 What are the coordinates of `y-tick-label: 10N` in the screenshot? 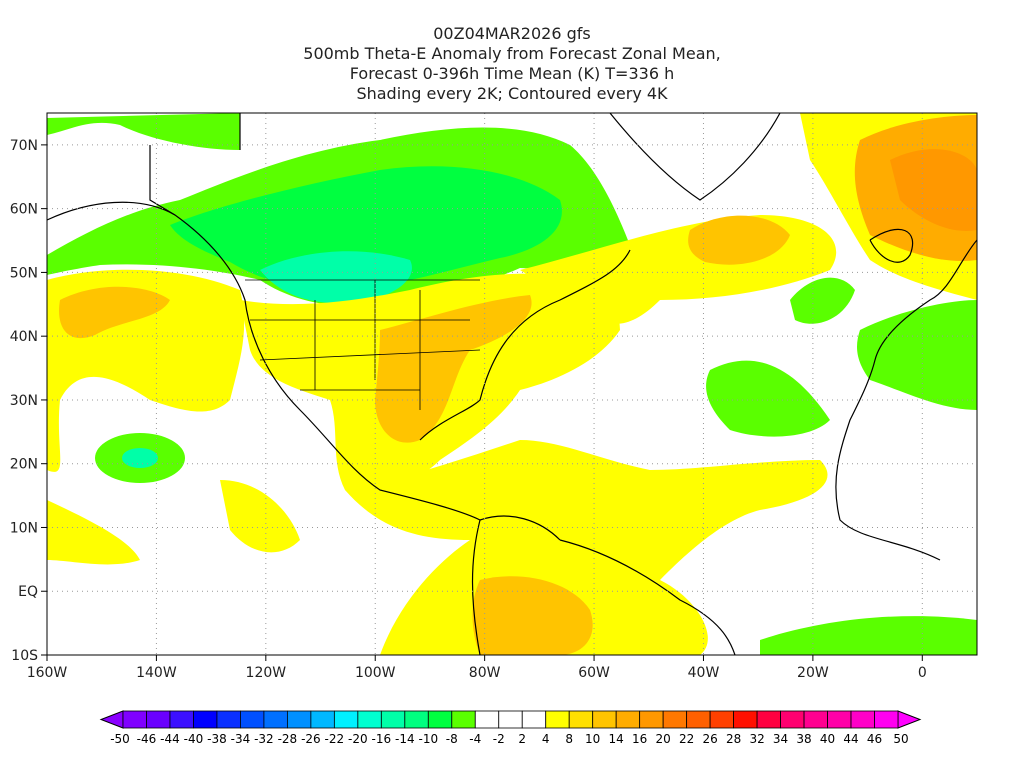 It's located at (24, 528).